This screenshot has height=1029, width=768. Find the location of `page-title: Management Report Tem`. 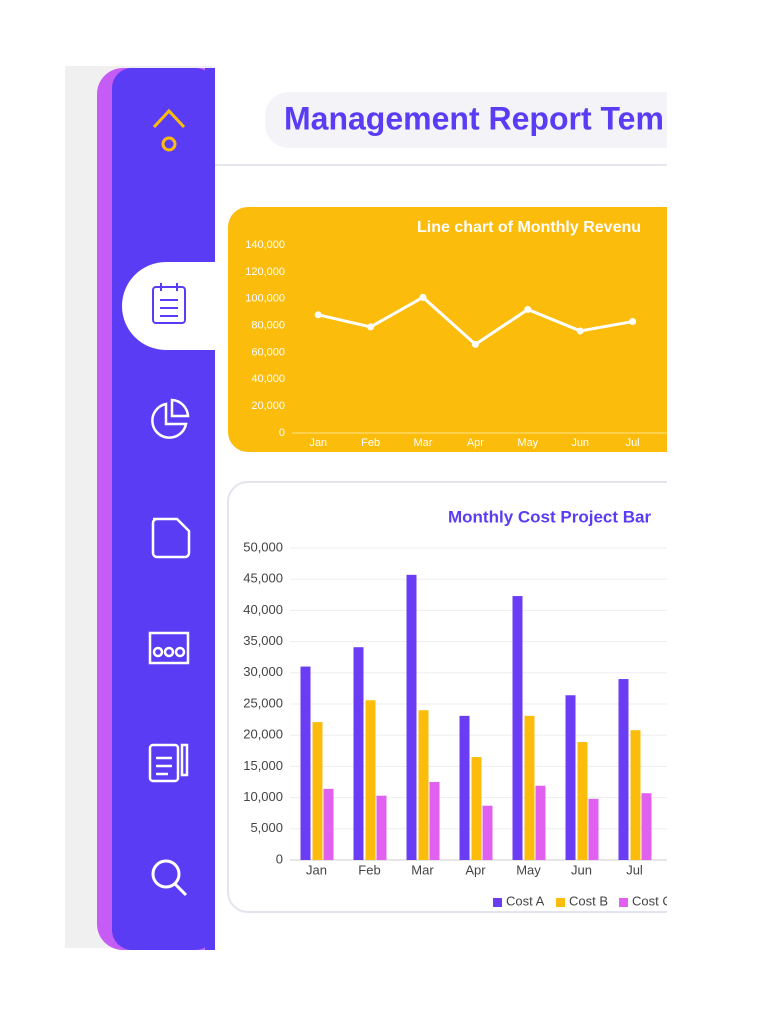

page-title: Management Report Tem is located at coordinates (474, 118).